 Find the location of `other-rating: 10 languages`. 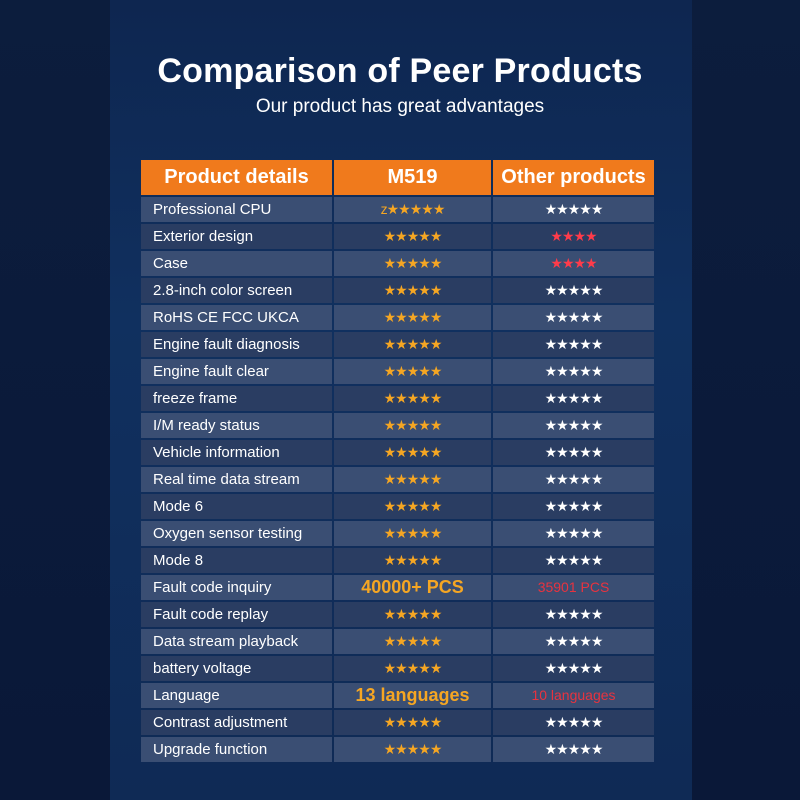

other-rating: 10 languages is located at coordinates (573, 695).